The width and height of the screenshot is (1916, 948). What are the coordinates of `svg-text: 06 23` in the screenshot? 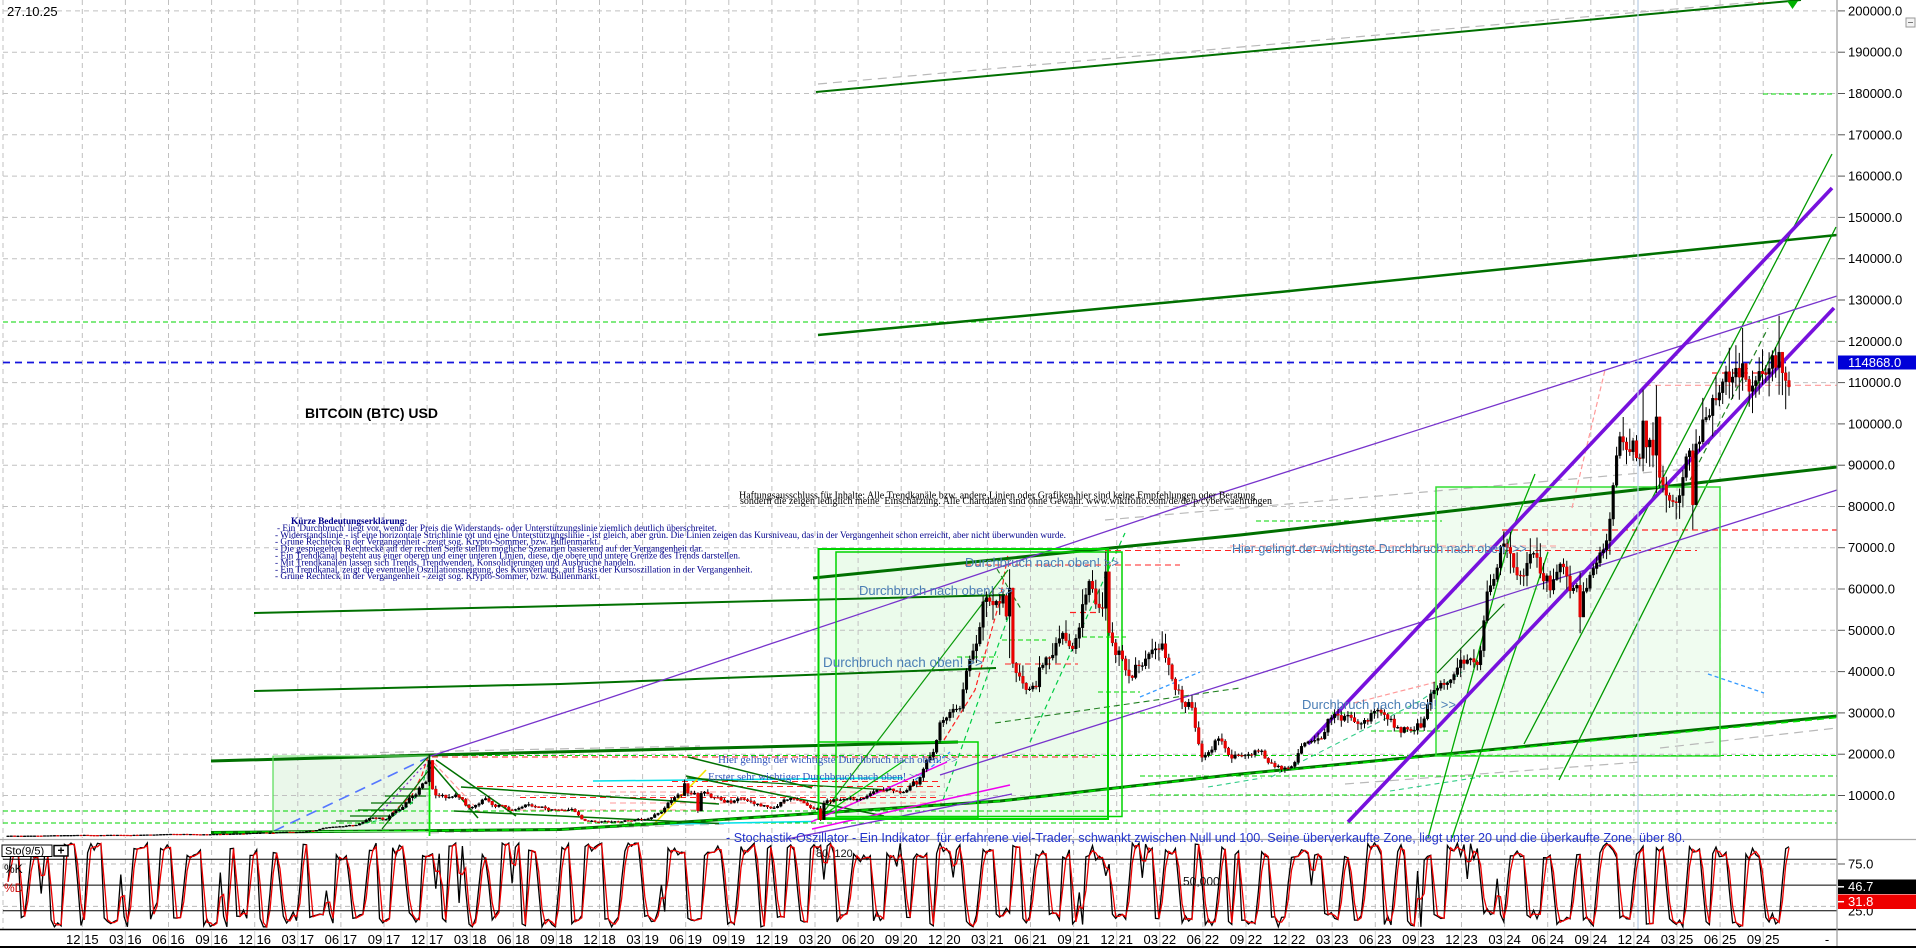 It's located at (1375, 939).